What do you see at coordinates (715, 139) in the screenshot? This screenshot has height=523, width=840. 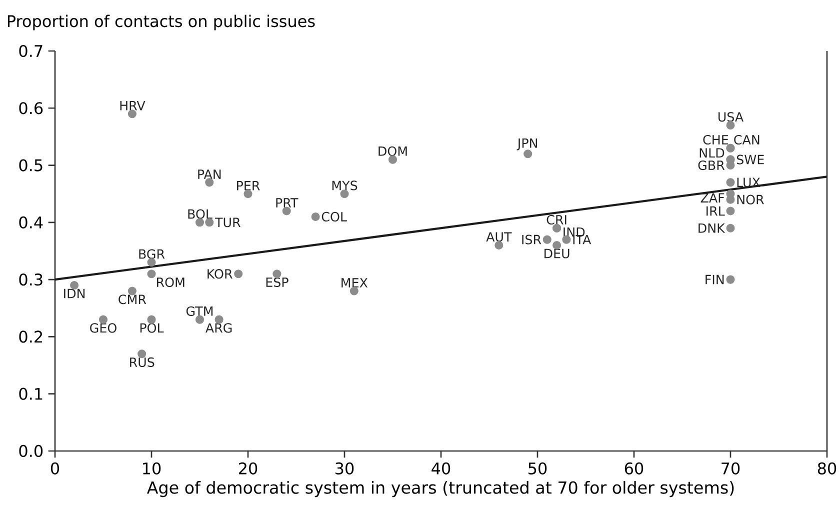 I see `annotation: CHE` at bounding box center [715, 139].